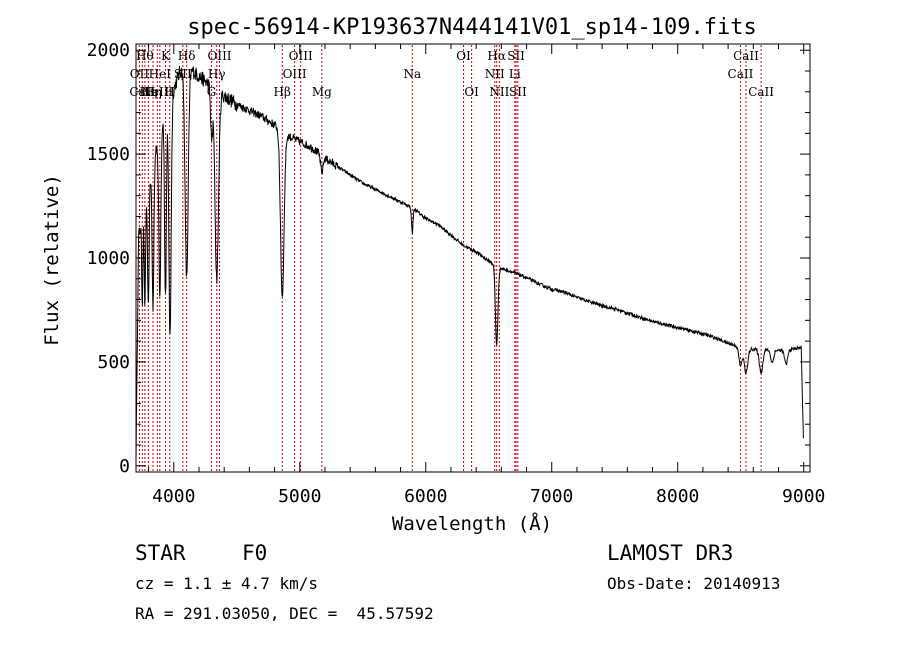 The image size is (900, 649). What do you see at coordinates (254, 553) in the screenshot?
I see `object-subclass: F0` at bounding box center [254, 553].